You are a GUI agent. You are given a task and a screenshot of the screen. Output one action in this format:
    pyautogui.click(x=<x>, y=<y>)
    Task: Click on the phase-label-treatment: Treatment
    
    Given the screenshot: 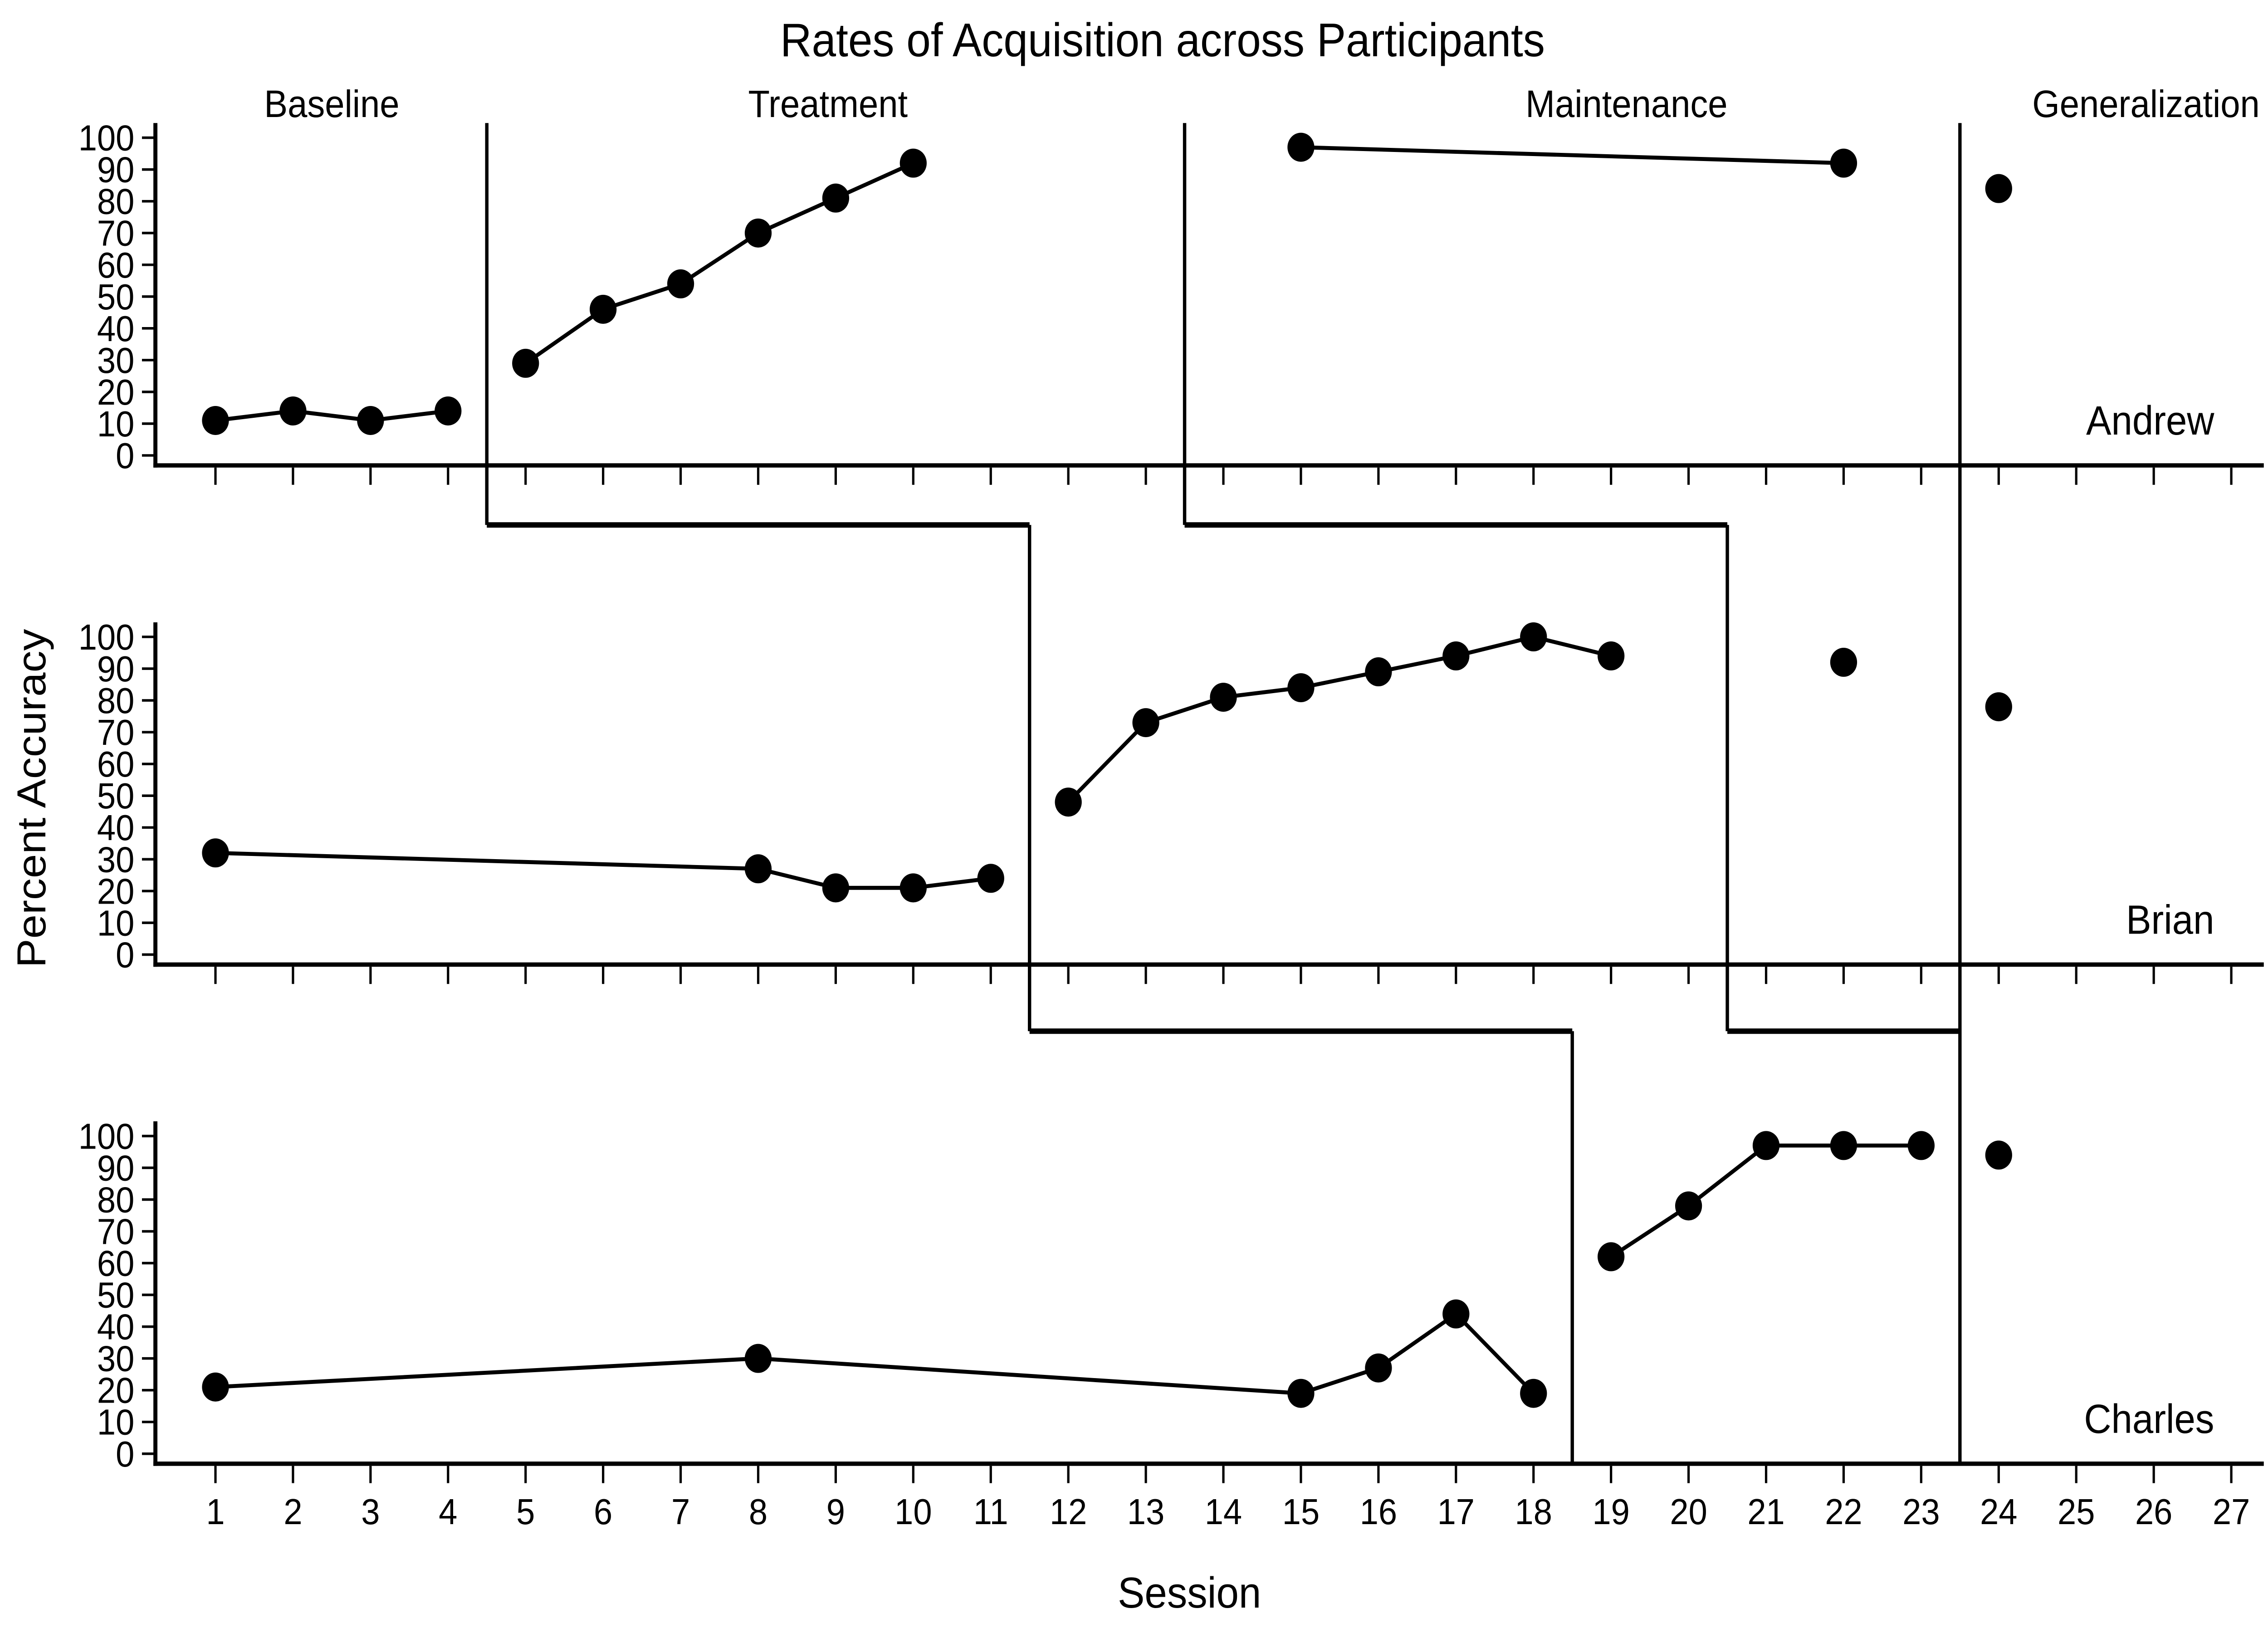 What is the action you would take?
    pyautogui.click(x=828, y=104)
    